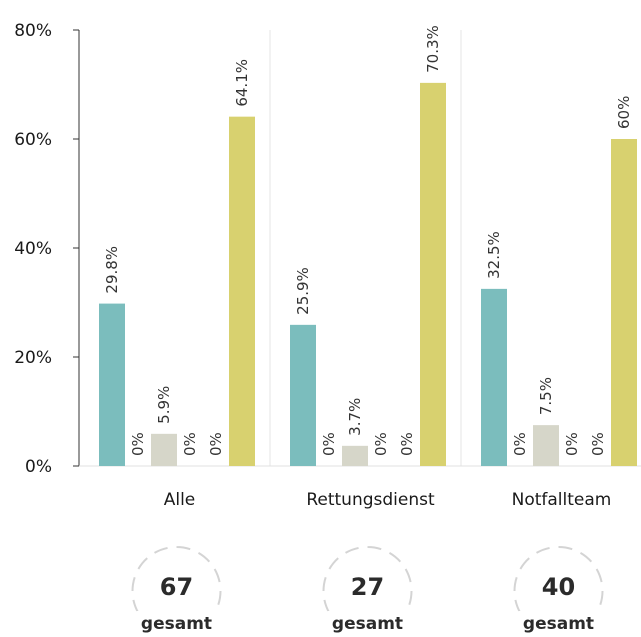  What do you see at coordinates (242, 83) in the screenshot?
I see `bar-data-label: 64.1%` at bounding box center [242, 83].